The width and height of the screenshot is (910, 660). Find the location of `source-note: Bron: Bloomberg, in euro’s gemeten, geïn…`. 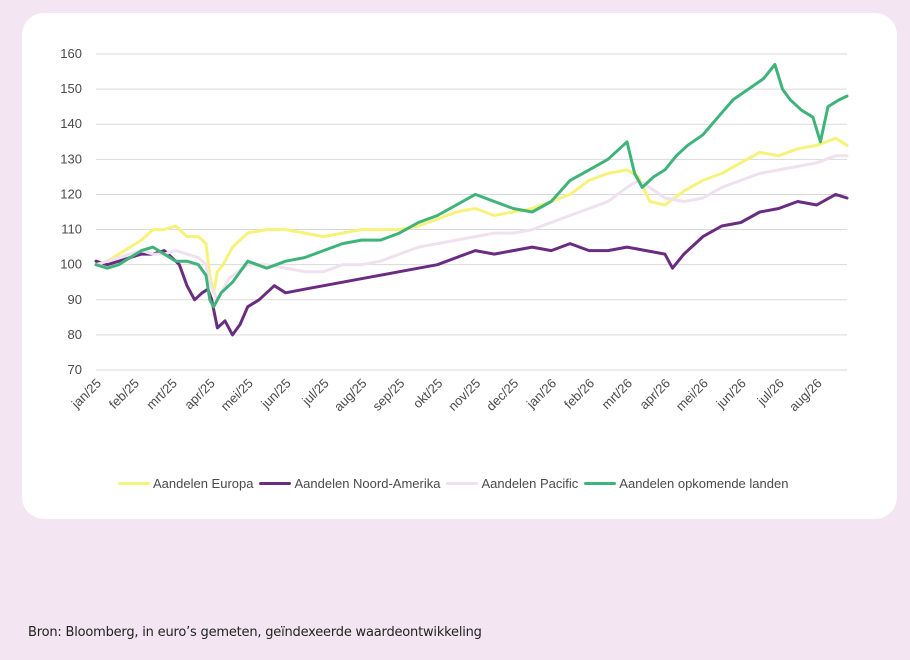

source-note: Bron: Bloomberg, in euro’s gemeten, geïn… is located at coordinates (255, 632).